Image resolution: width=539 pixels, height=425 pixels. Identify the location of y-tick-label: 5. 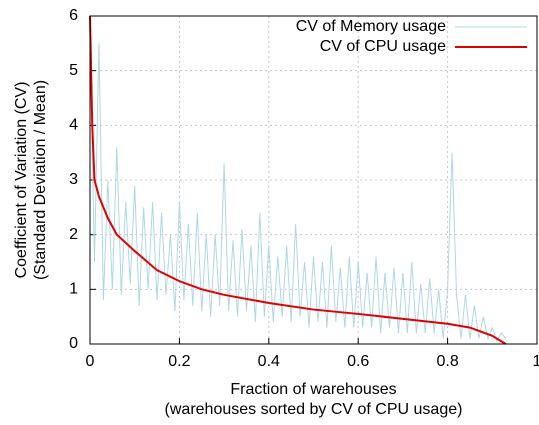
(73, 70).